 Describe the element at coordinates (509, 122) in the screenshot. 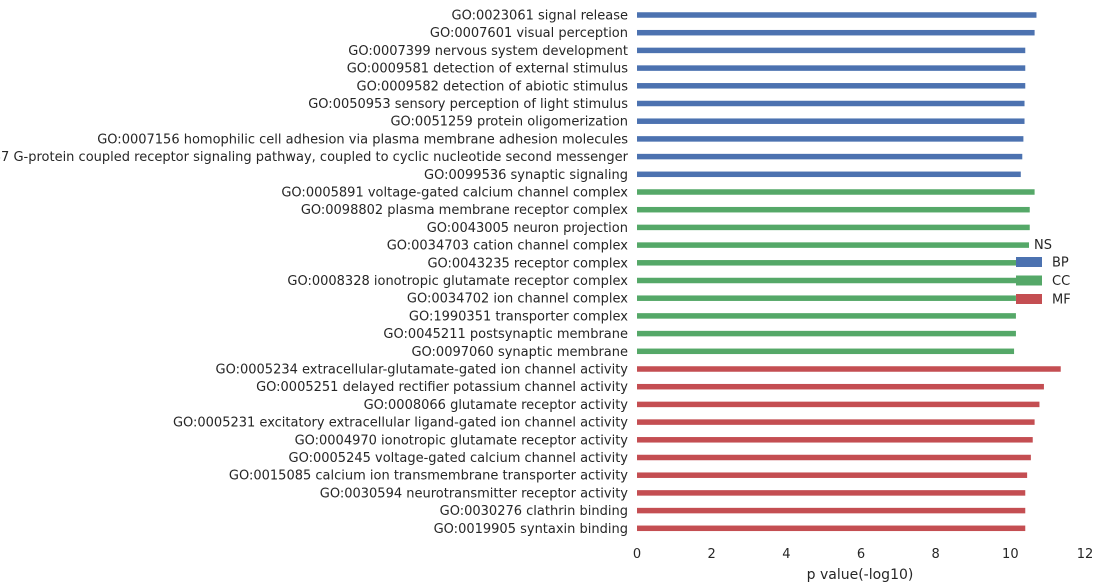

I see `category-label: GO:0051259 protein oligomerization` at that location.